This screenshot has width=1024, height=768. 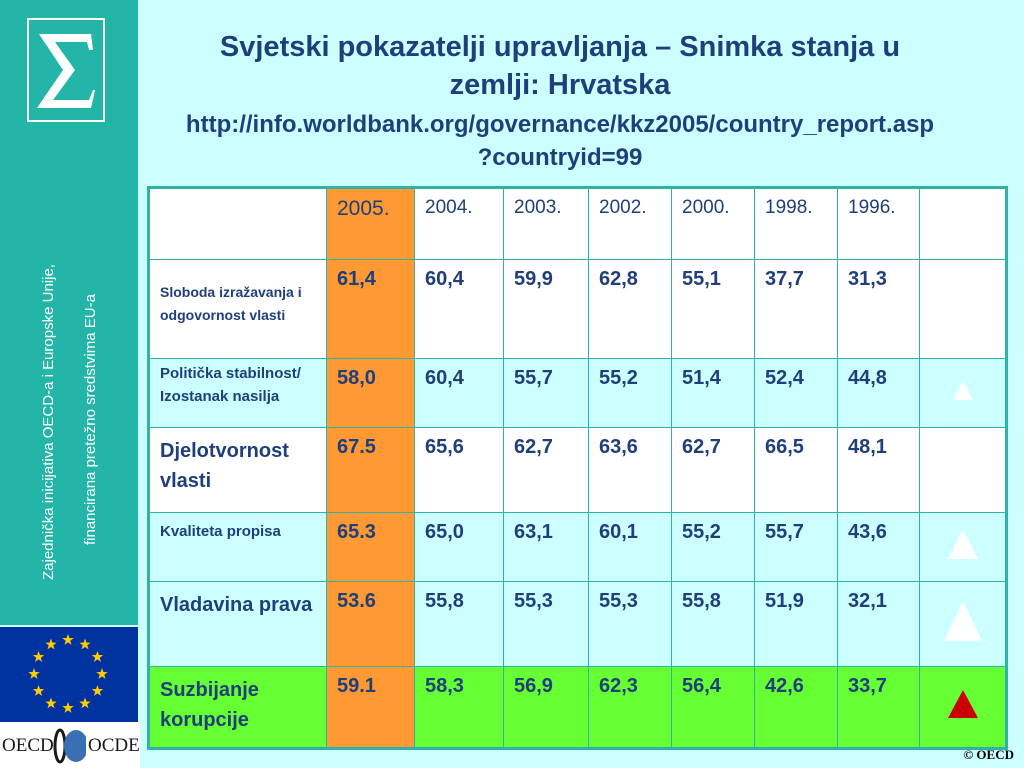 What do you see at coordinates (237, 707) in the screenshot?
I see `row-label: Suzbijanje korupcije` at bounding box center [237, 707].